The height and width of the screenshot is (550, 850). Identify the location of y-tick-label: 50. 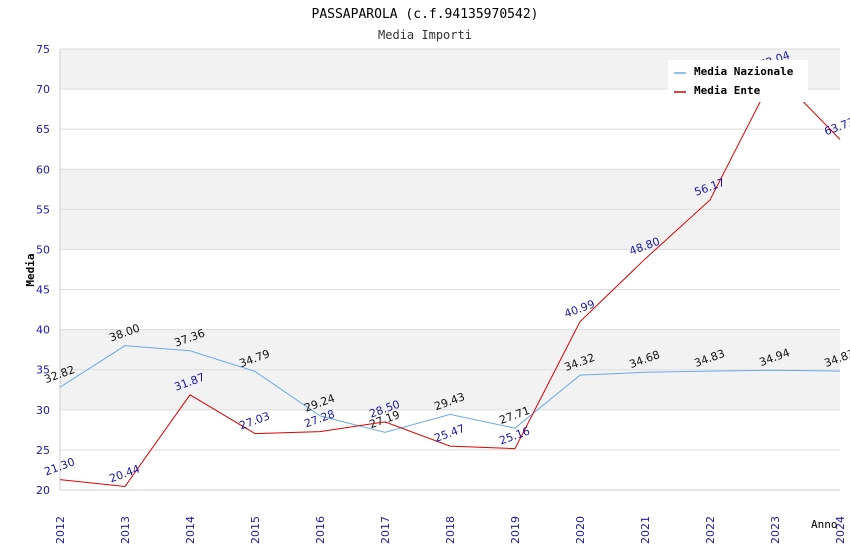
(43, 249).